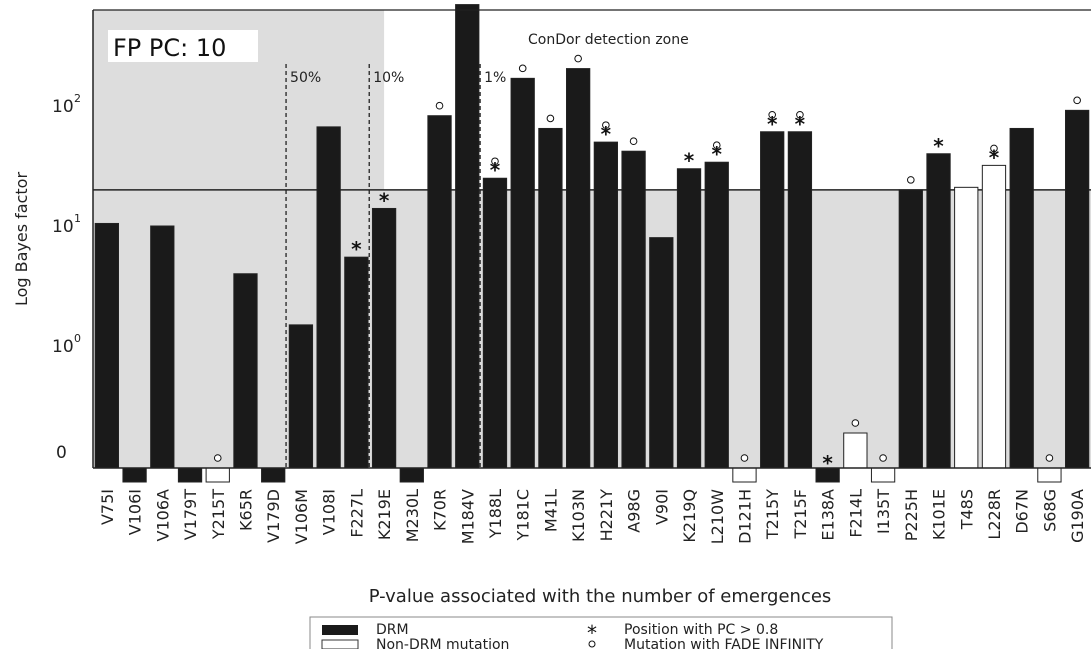 This screenshot has height=649, width=1091. Describe the element at coordinates (273, 516) in the screenshot. I see `x-tick-label-V179D: V179D` at that location.